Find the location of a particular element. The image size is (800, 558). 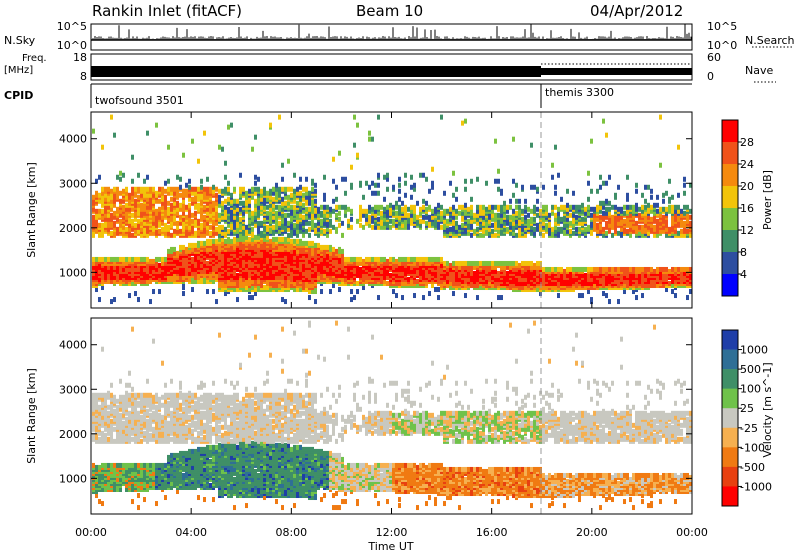

nave-tick-bottom: 0 is located at coordinates (710, 76).